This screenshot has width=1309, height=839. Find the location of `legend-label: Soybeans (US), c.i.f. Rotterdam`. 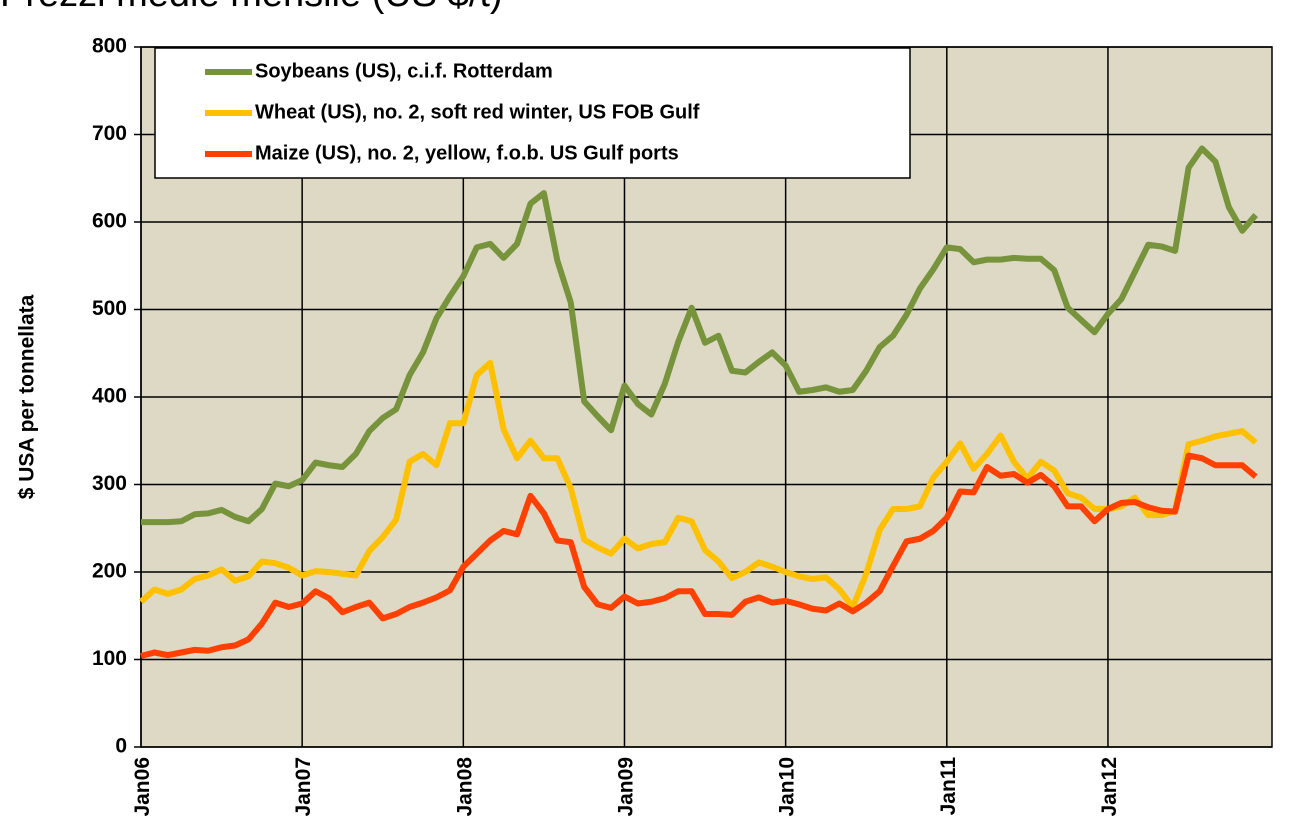

legend-label: Soybeans (US), c.i.f. Rotterdam is located at coordinates (404, 71).